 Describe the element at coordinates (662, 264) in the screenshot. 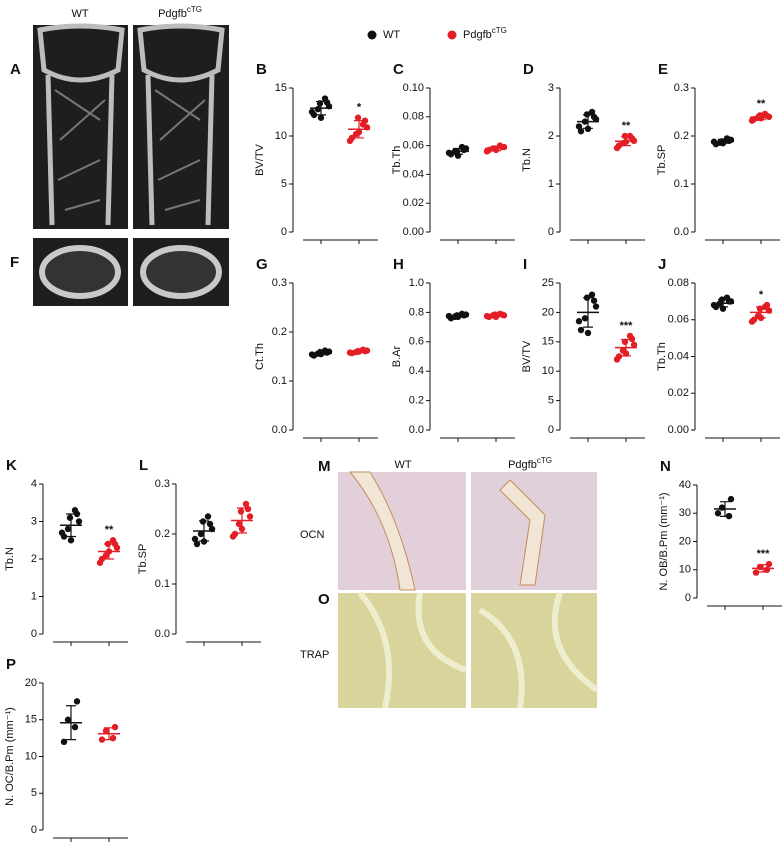

I see `panel-letter: J` at that location.